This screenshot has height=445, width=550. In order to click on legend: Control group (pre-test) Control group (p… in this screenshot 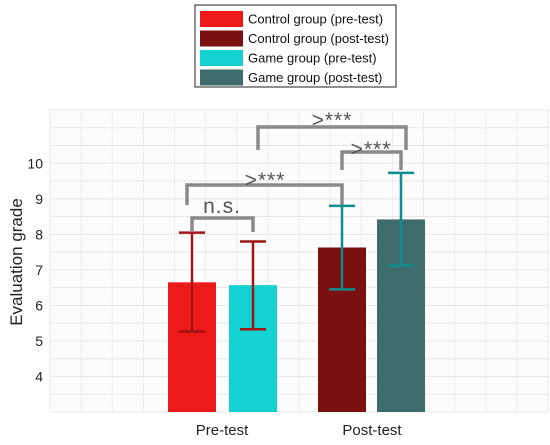, I will do `click(295, 46)`.